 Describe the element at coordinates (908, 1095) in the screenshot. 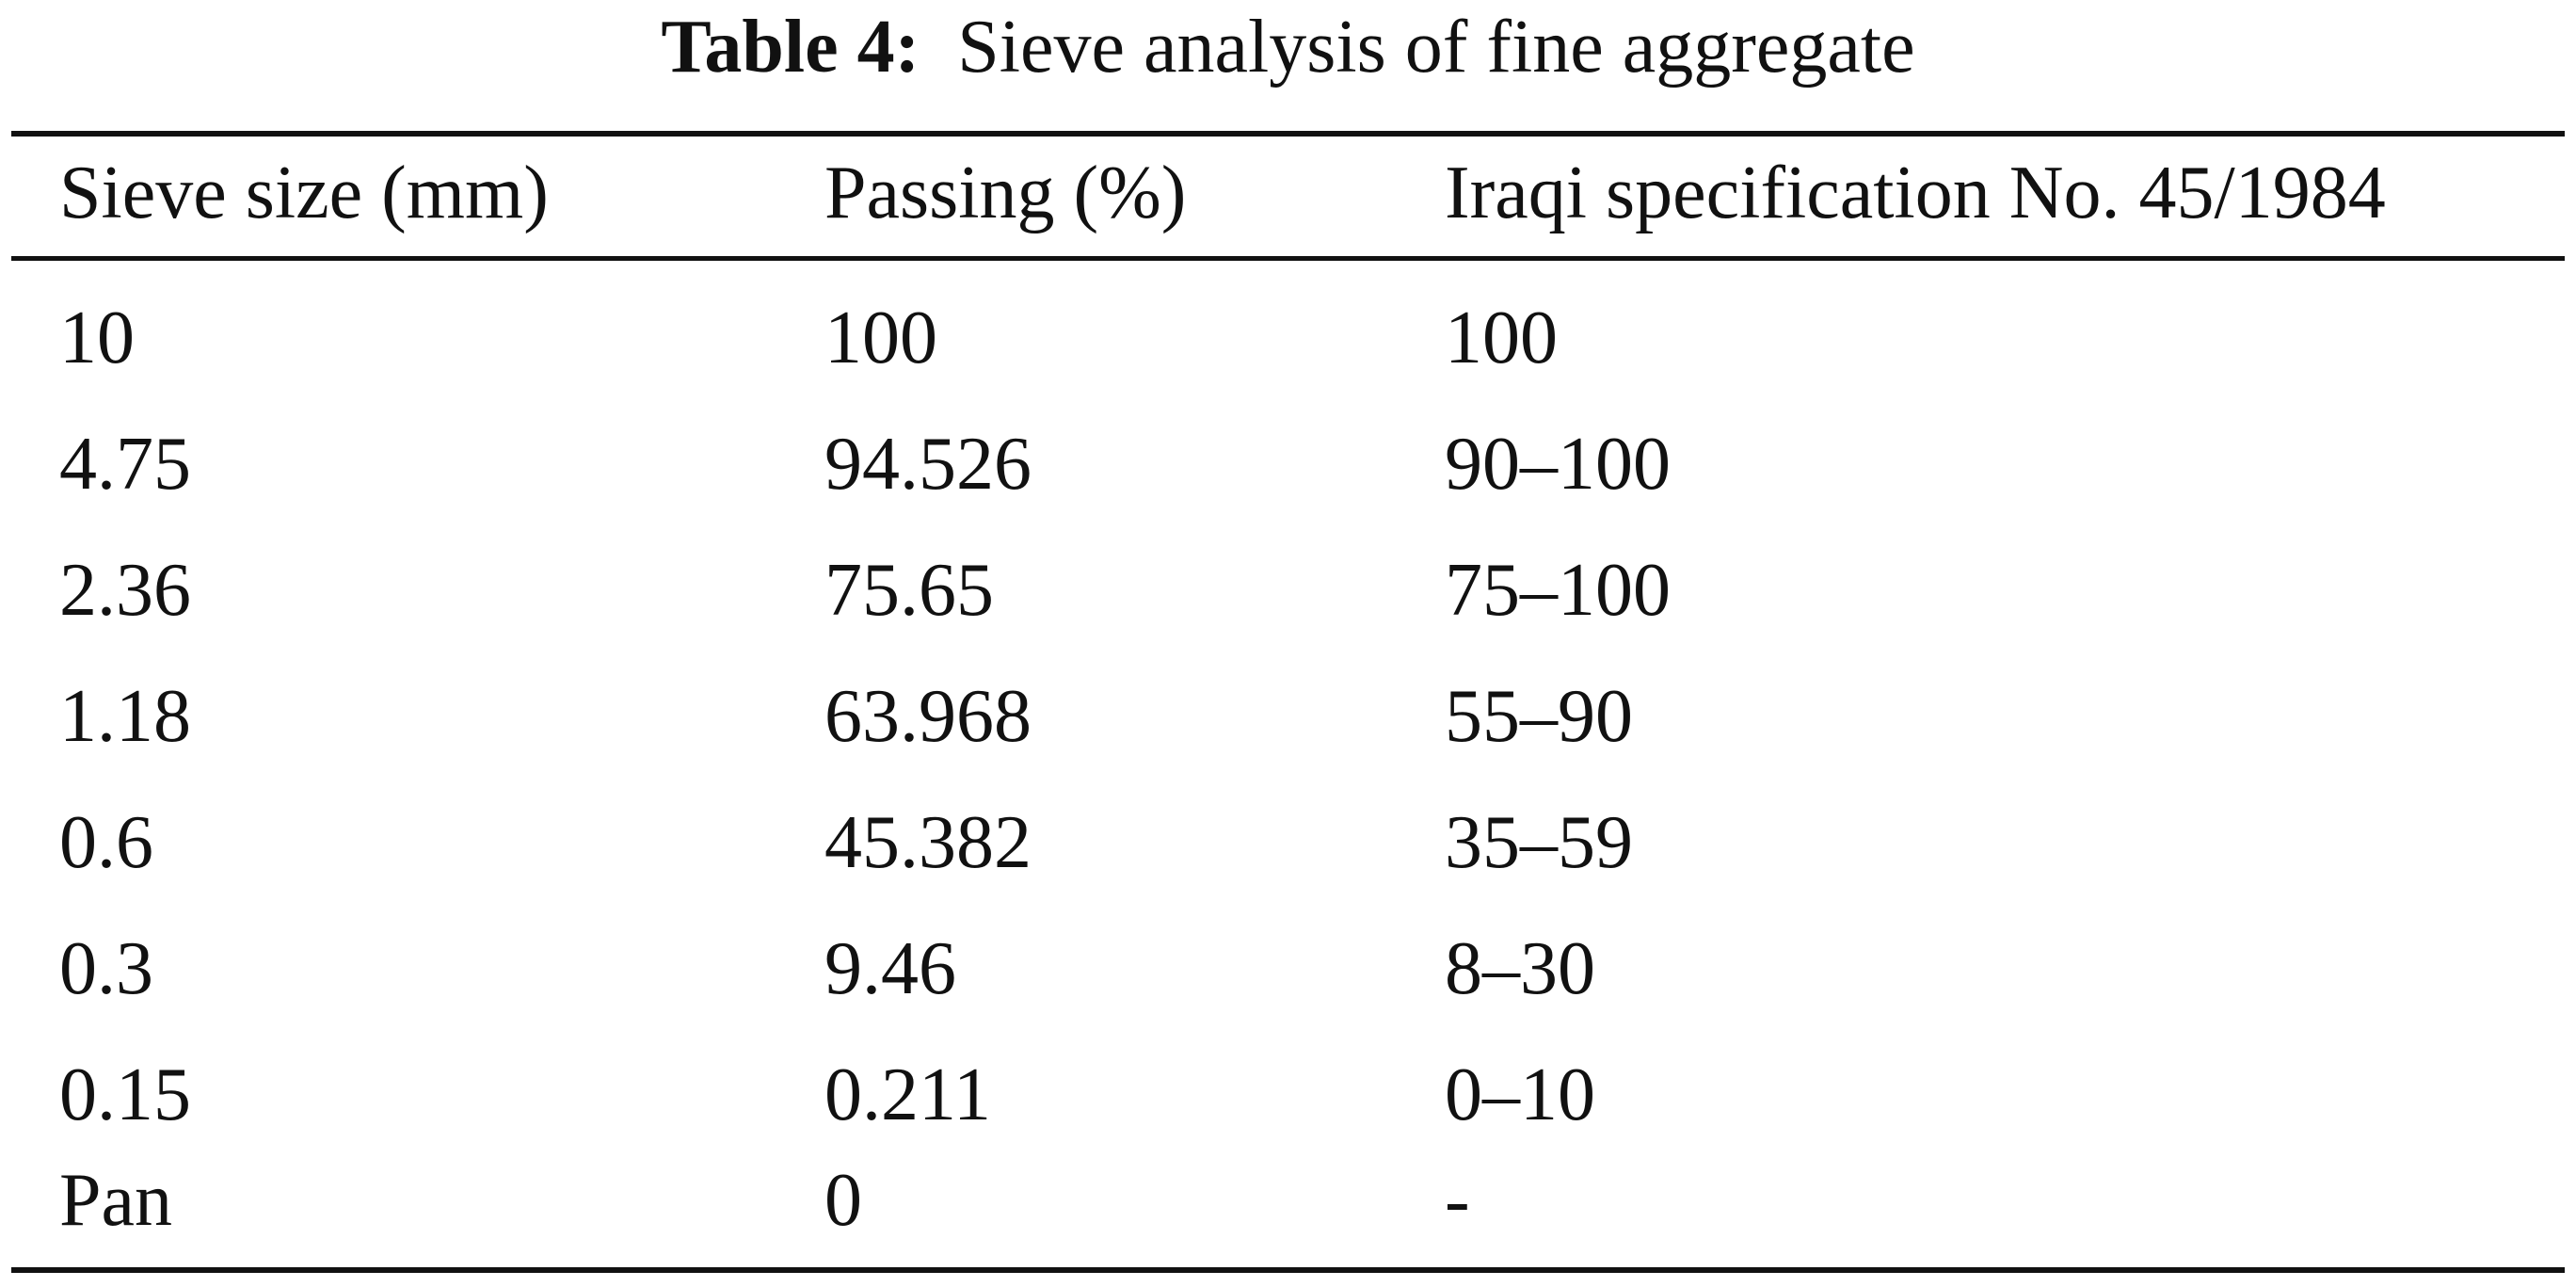

I see `passing-cell: 0.211` at that location.